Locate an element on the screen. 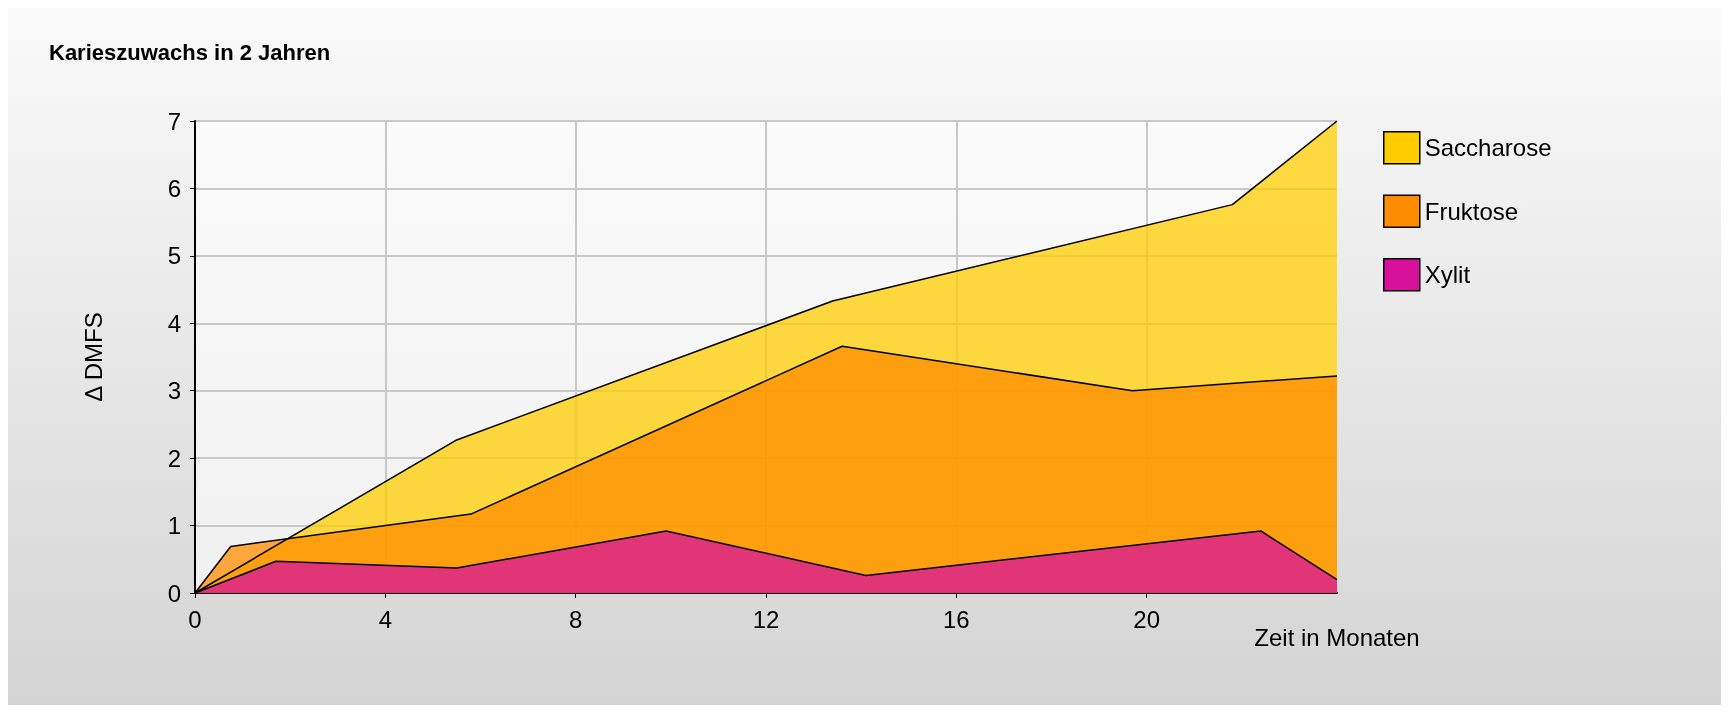  y-tick-label: 3 is located at coordinates (174, 391).